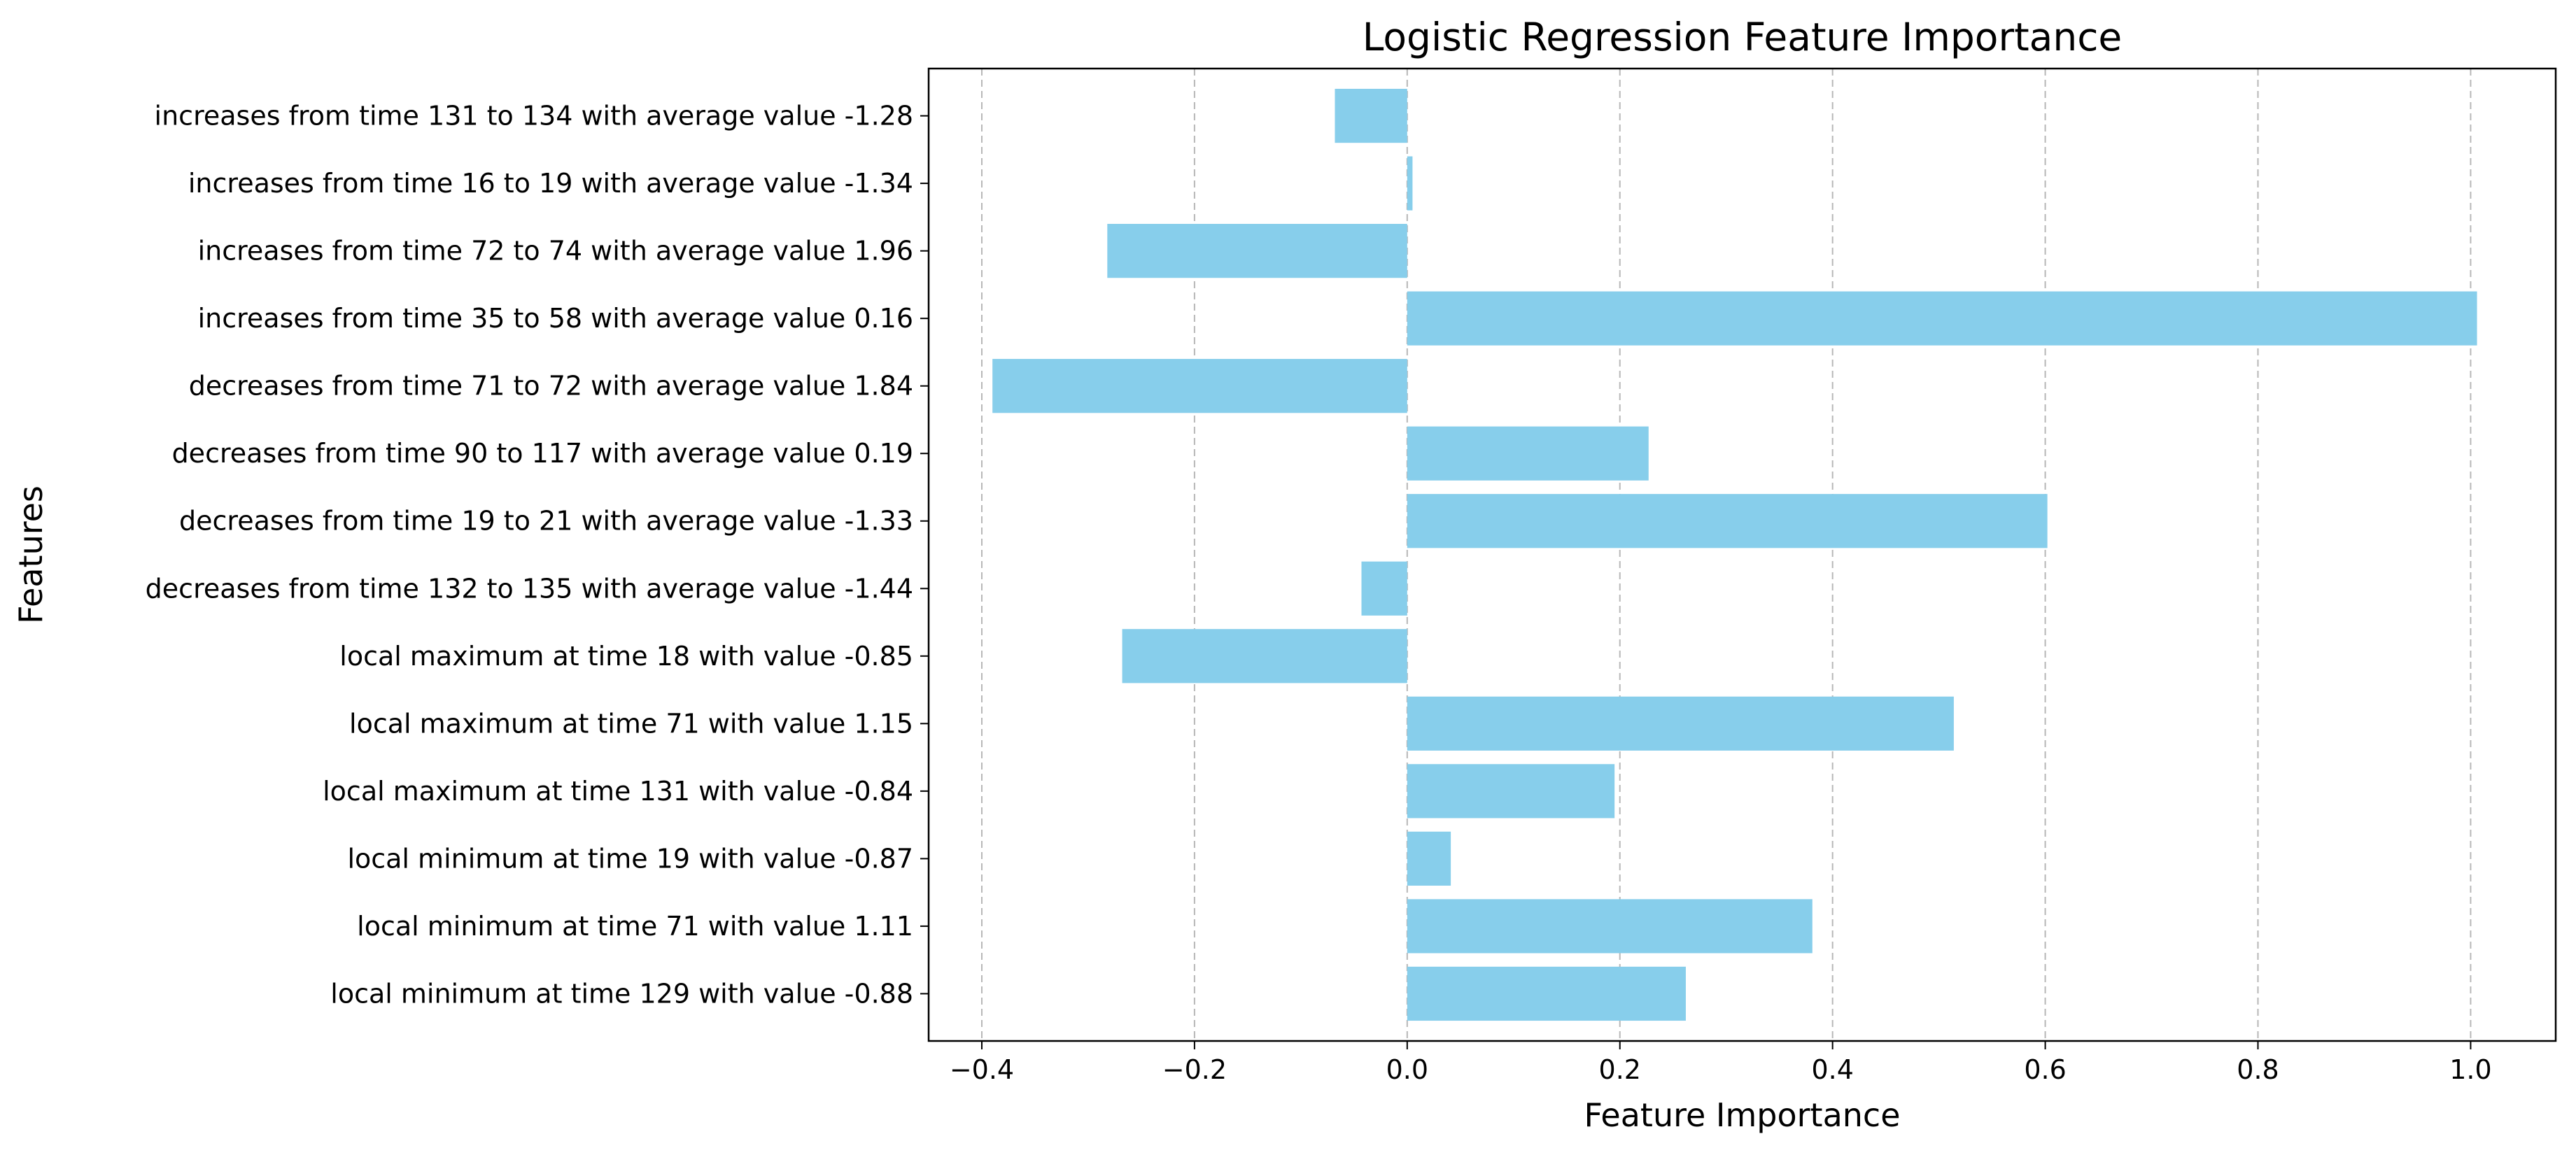 This screenshot has height=1155, width=2576. What do you see at coordinates (1743, 37) in the screenshot?
I see `chart-title: Logistic Regression Feature Importance` at bounding box center [1743, 37].